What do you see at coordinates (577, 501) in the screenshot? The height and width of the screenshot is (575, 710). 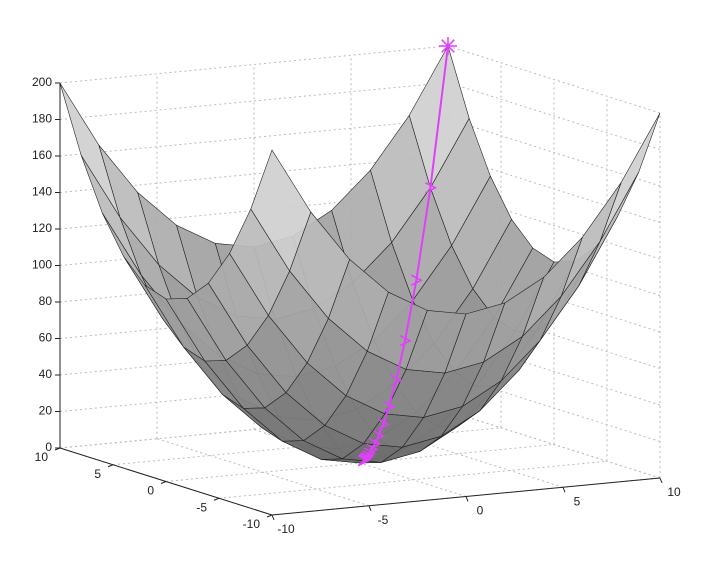 I see `x-tick-label: 5` at bounding box center [577, 501].